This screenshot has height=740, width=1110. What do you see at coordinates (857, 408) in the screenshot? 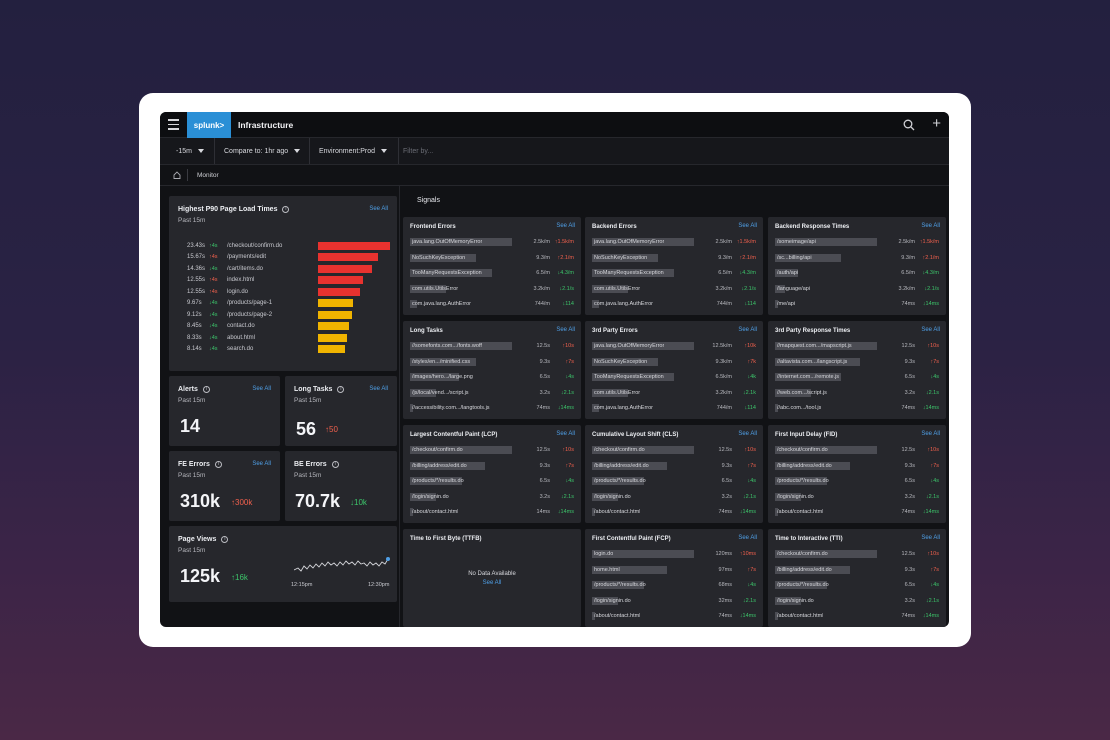
I see `signal-row: //abc.com.../tool.js 74ms ↓14ms` at bounding box center [857, 408].